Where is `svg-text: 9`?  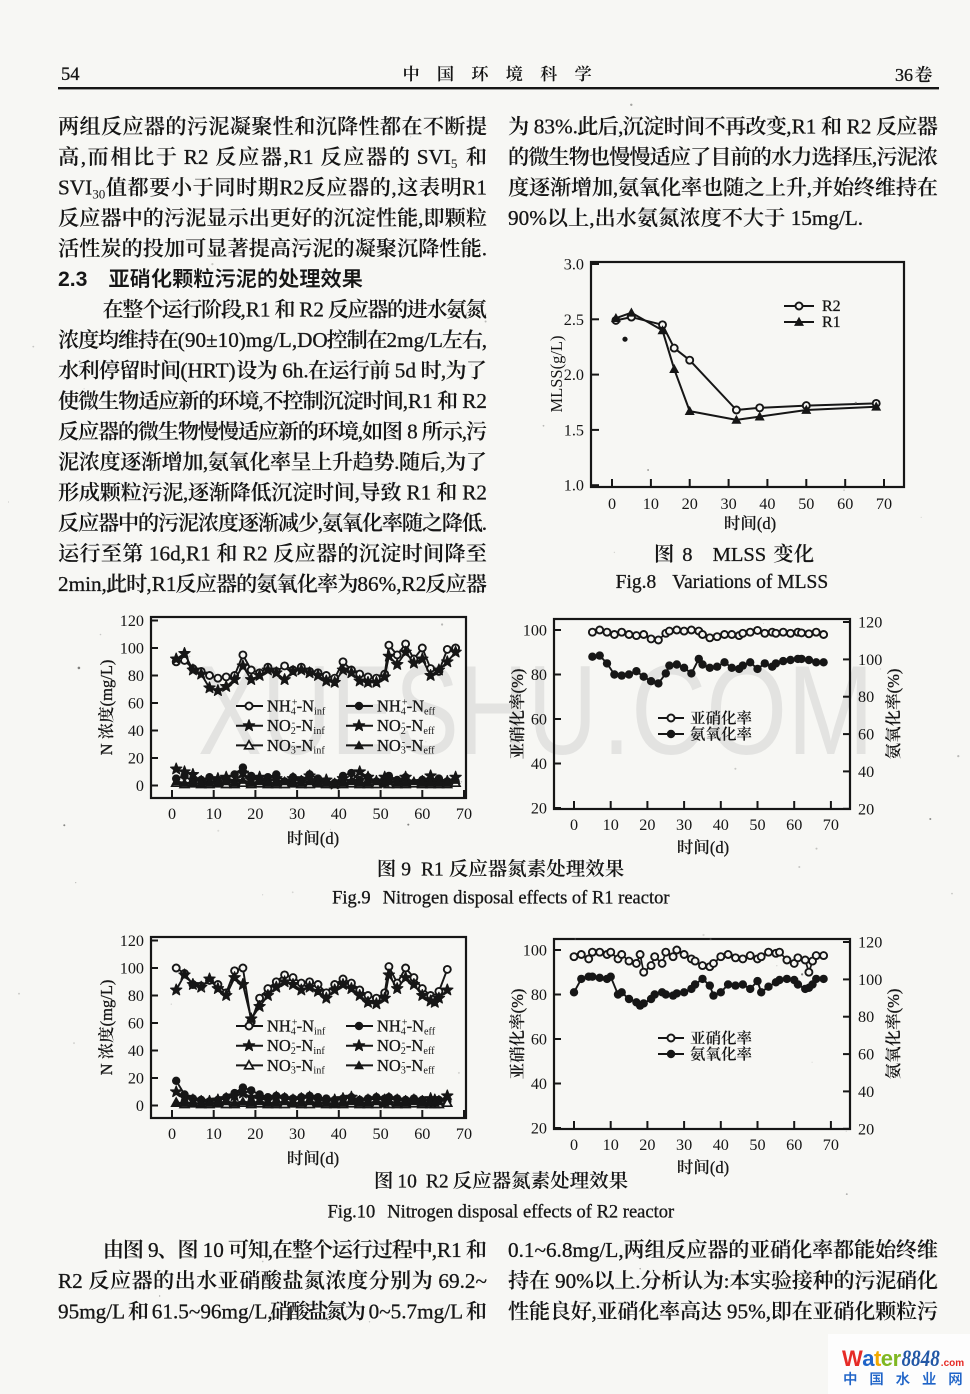 svg-text: 9 is located at coordinates (151, 1250).